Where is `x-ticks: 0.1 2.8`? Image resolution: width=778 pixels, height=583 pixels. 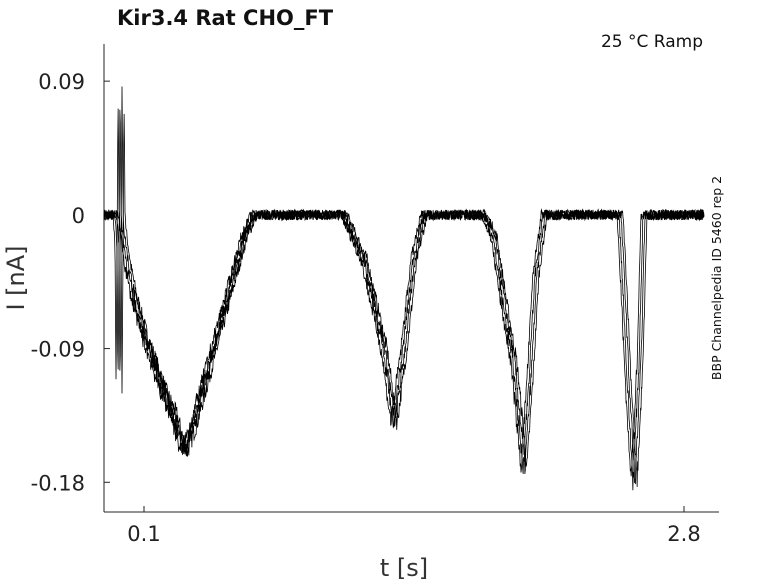 x-ticks: 0.1 2.8 is located at coordinates (414, 526).